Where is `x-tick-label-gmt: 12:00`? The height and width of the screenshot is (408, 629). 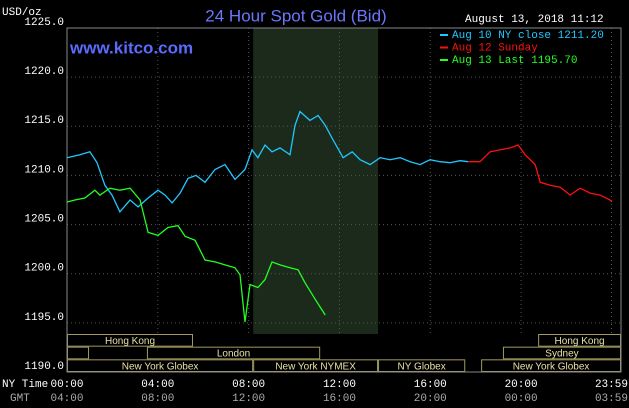
x-tick-label-gmt: 12:00 is located at coordinates (248, 399).